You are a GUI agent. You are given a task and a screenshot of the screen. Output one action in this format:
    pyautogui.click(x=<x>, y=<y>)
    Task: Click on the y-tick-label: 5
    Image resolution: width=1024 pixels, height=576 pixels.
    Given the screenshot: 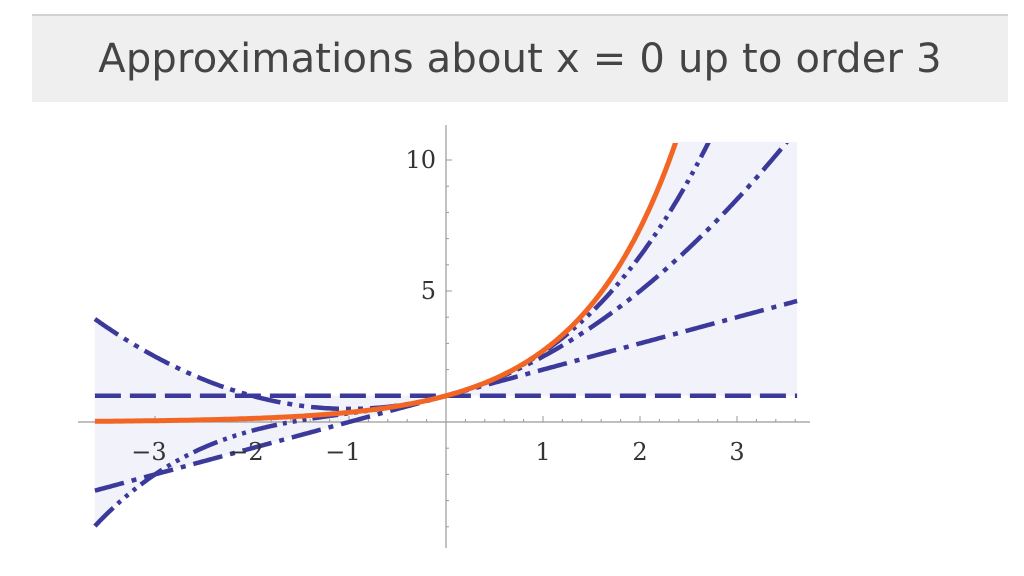 What is the action you would take?
    pyautogui.click(x=428, y=291)
    